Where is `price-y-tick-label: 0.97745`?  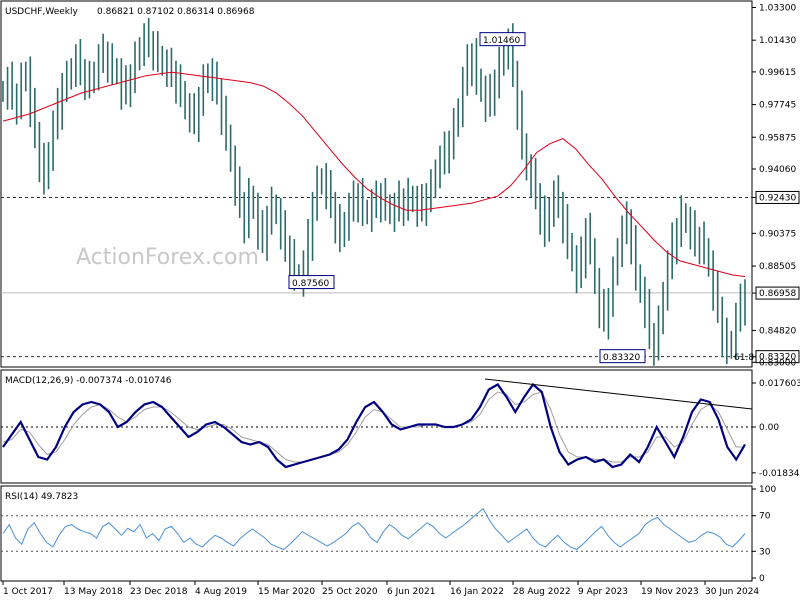
price-y-tick-label: 0.97745 is located at coordinates (777, 106).